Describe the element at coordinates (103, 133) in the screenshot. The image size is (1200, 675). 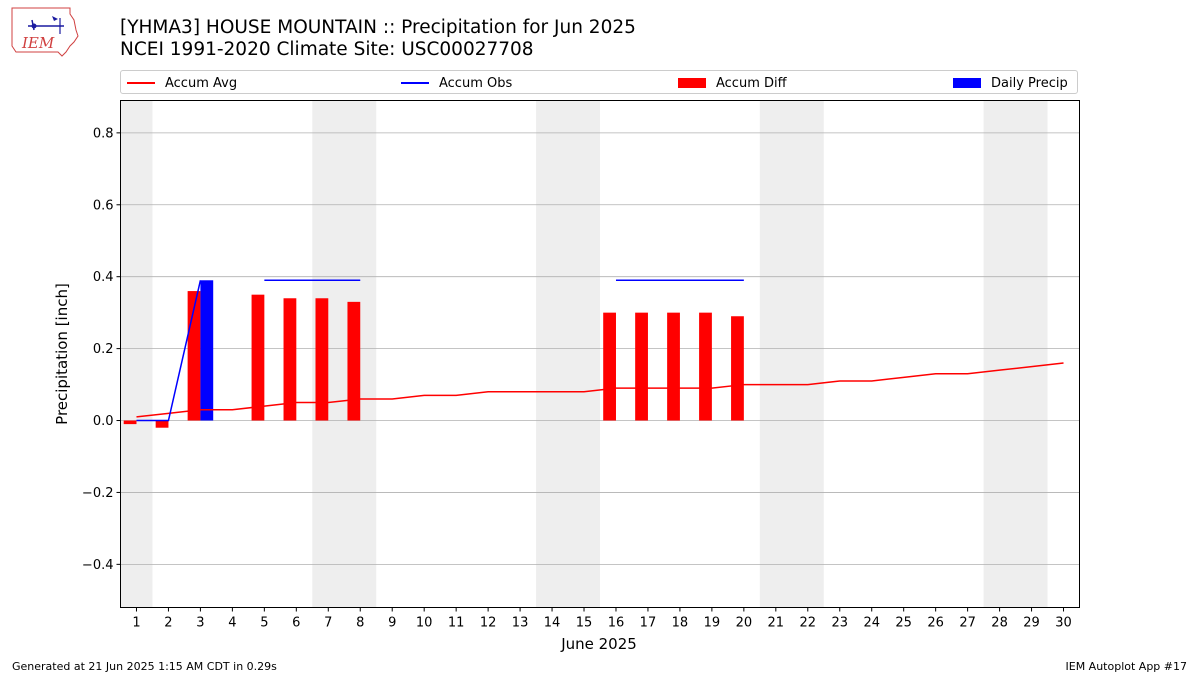
I see `y-tick-label-6: 0.8` at that location.